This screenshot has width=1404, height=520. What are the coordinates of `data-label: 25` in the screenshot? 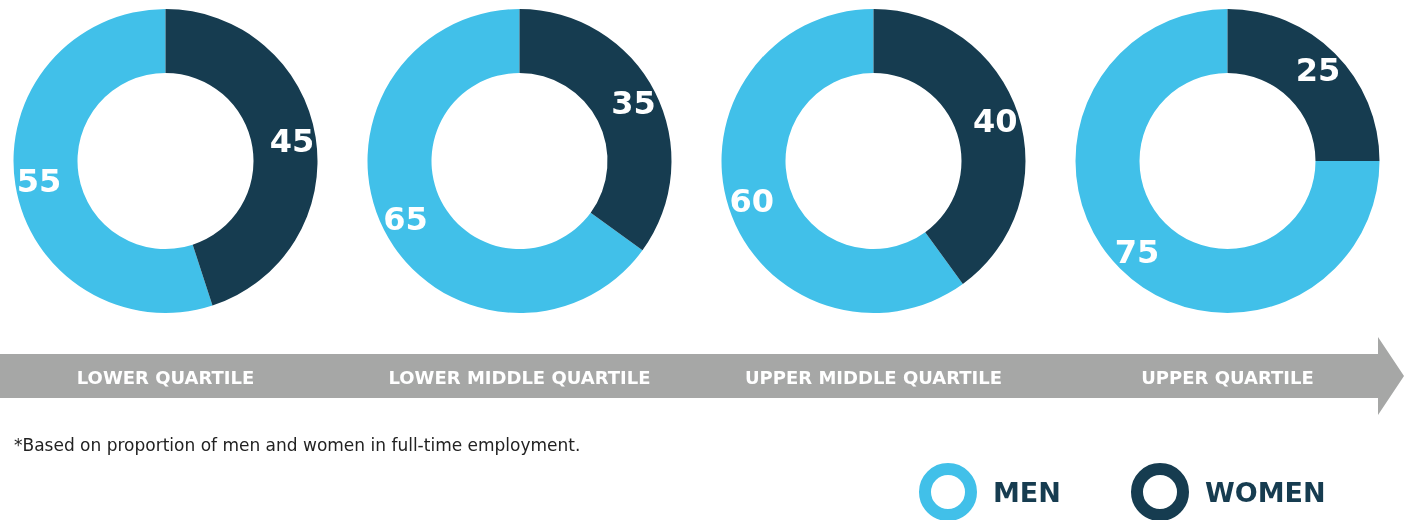 It's located at (1318, 70).